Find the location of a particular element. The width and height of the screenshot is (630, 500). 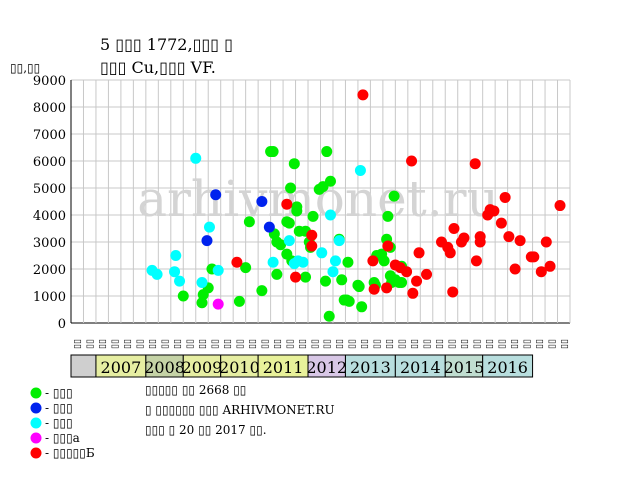

legend: - ▯▯▯- ▯▯▯- ▯▯▯- ▯▯▯а- ▯▯▯▯▯Б is located at coordinates (62, 423).